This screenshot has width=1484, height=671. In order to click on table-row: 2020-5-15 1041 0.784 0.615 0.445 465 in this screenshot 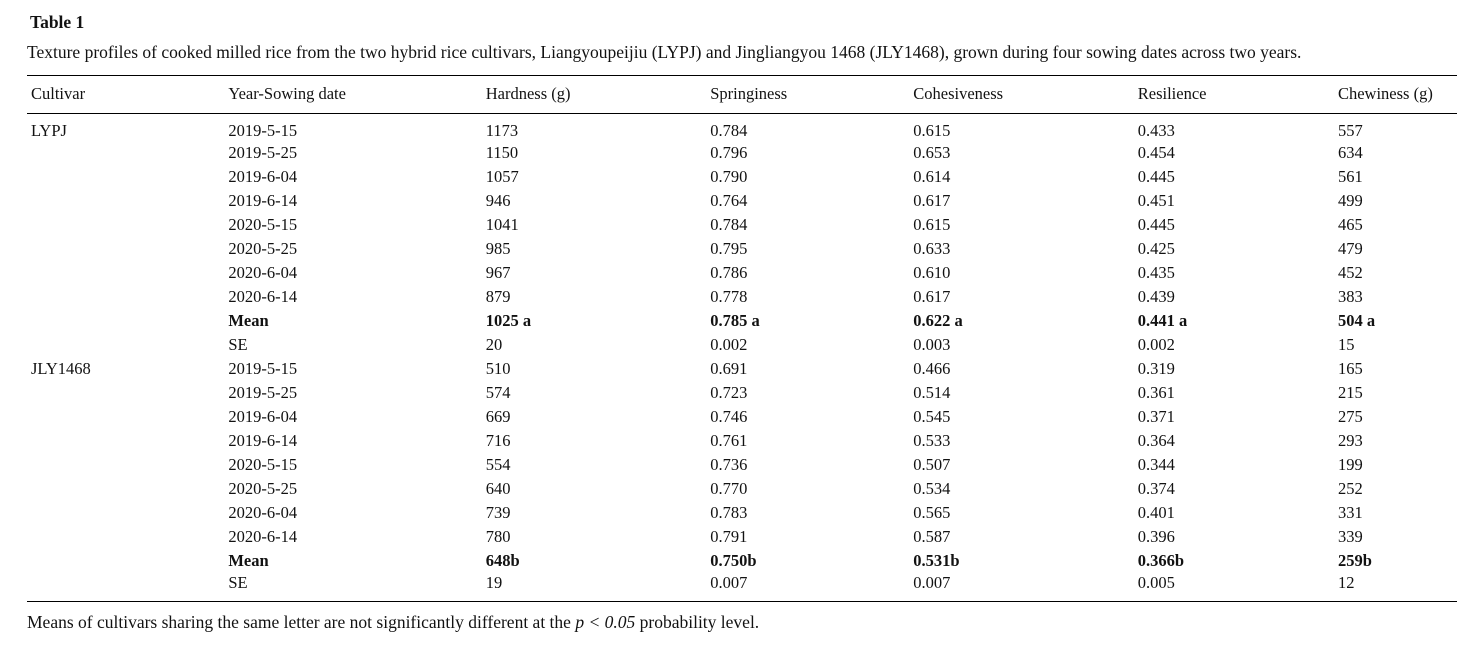, I will do `click(742, 225)`.